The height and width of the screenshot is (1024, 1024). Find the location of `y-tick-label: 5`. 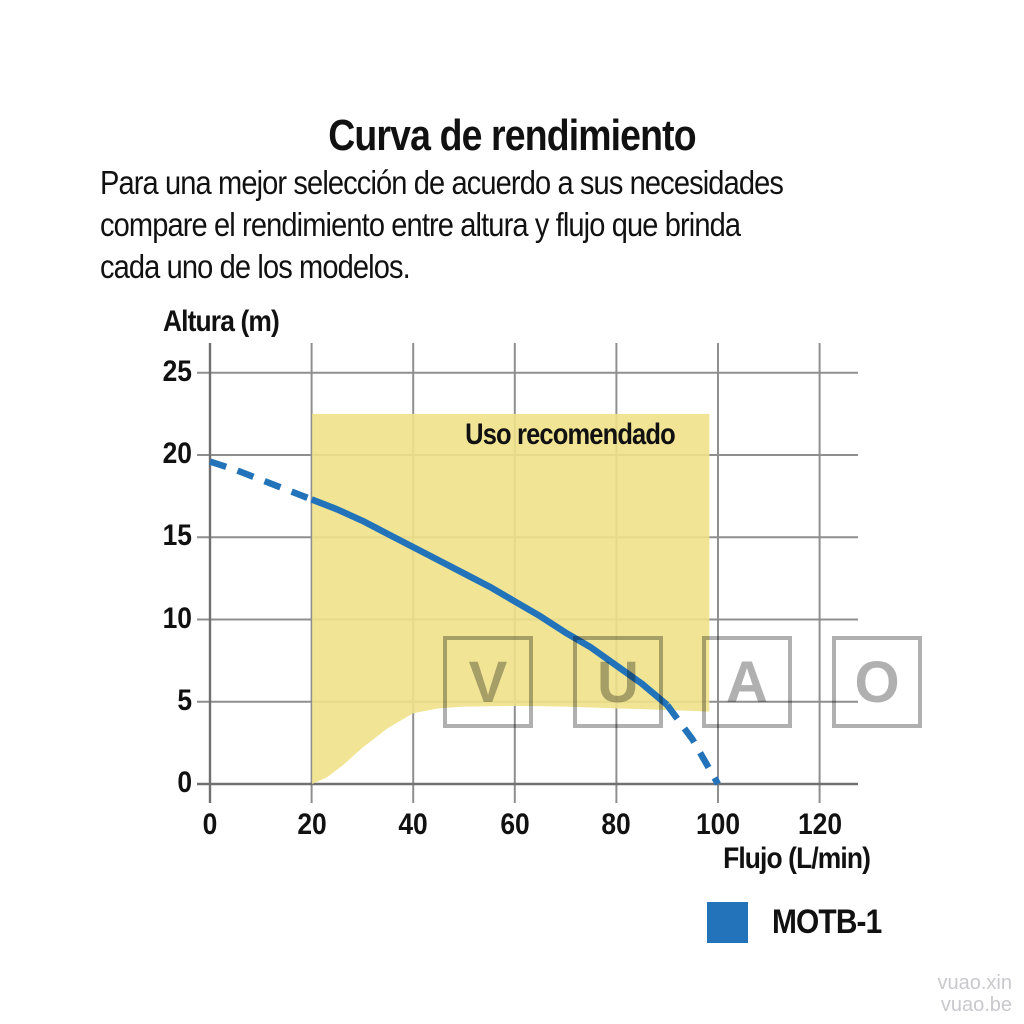

y-tick-label: 5 is located at coordinates (184, 700).